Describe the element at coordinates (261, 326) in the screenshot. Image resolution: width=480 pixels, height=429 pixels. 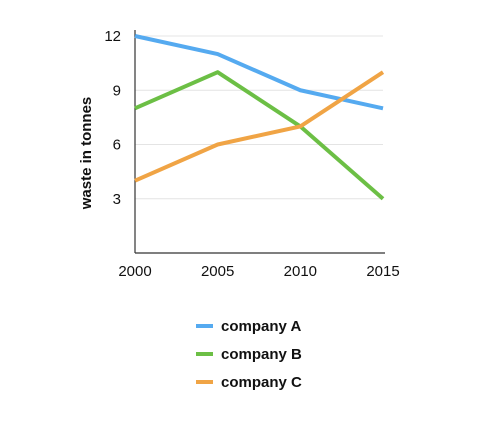
I see `legend-label: company A` at that location.